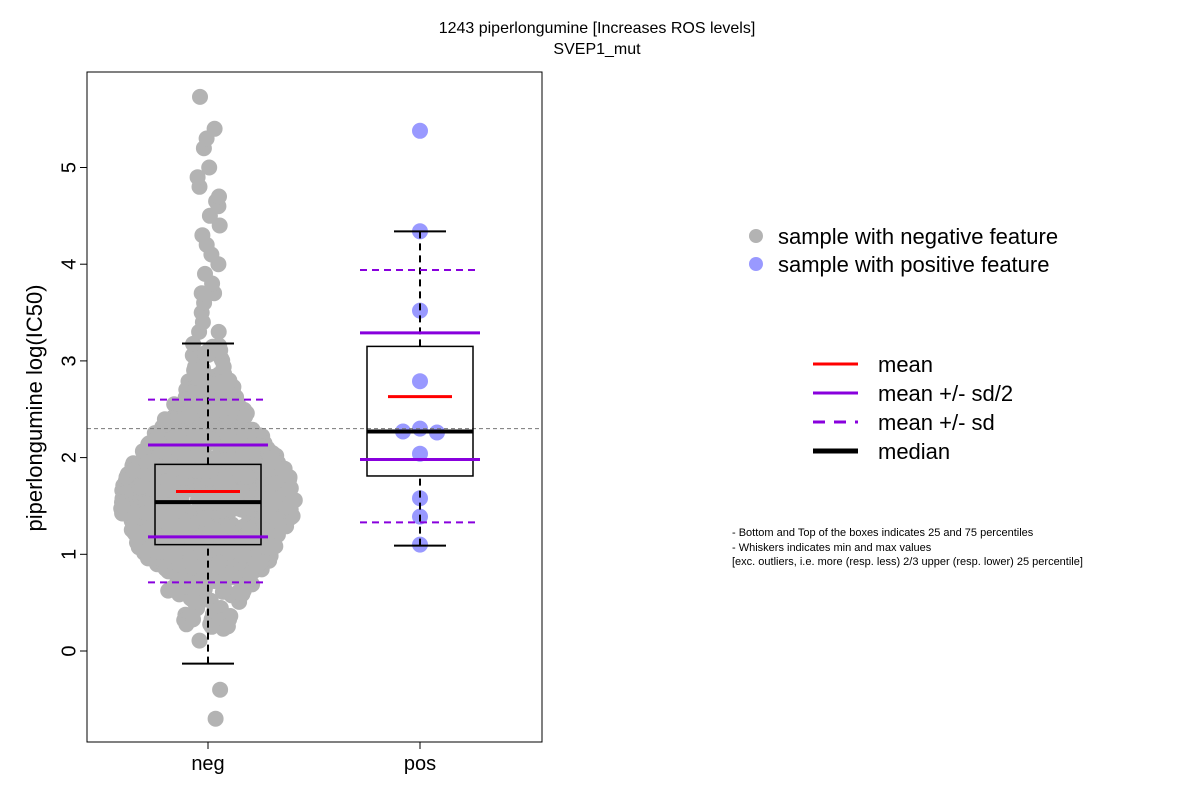 The height and width of the screenshot is (800, 1200). Describe the element at coordinates (207, 764) in the screenshot. I see `x-label-neg: neg` at that location.